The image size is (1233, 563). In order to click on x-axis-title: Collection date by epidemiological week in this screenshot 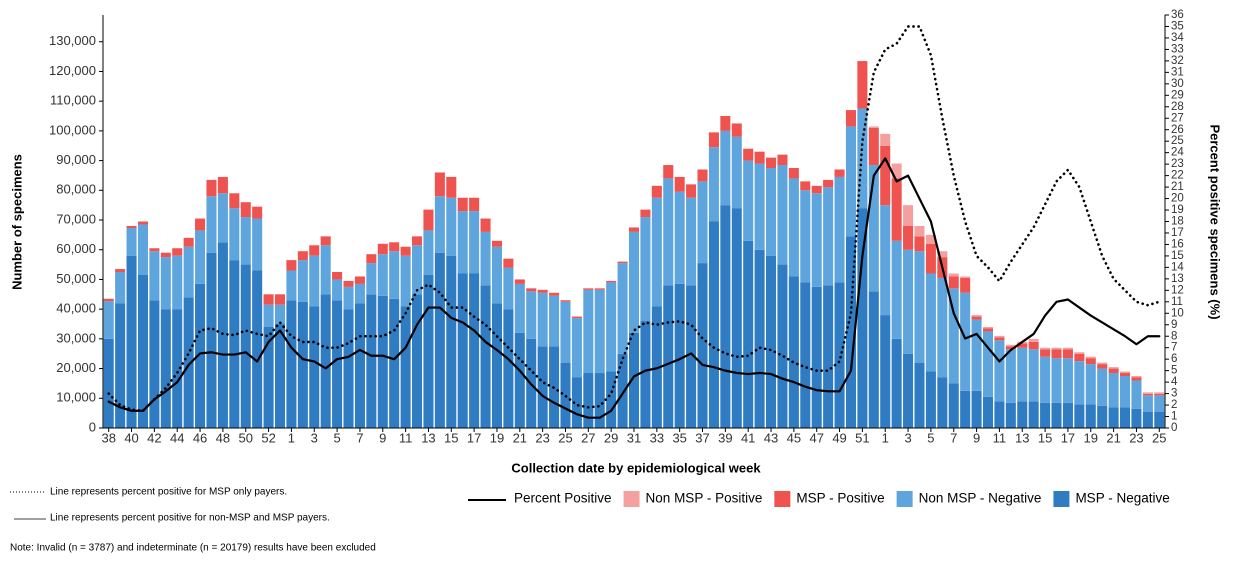, I will do `click(636, 467)`.